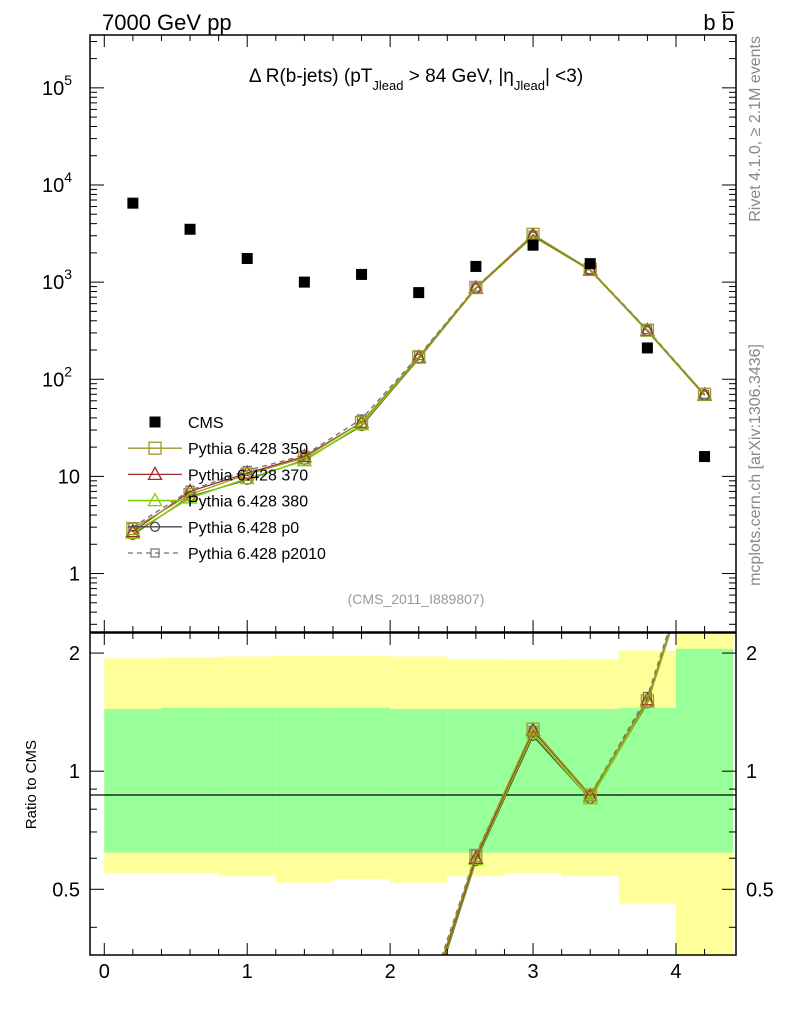 The width and height of the screenshot is (786, 1024). Describe the element at coordinates (751, 654) in the screenshot. I see `ratio-y-tick-label-right: 2` at that location.